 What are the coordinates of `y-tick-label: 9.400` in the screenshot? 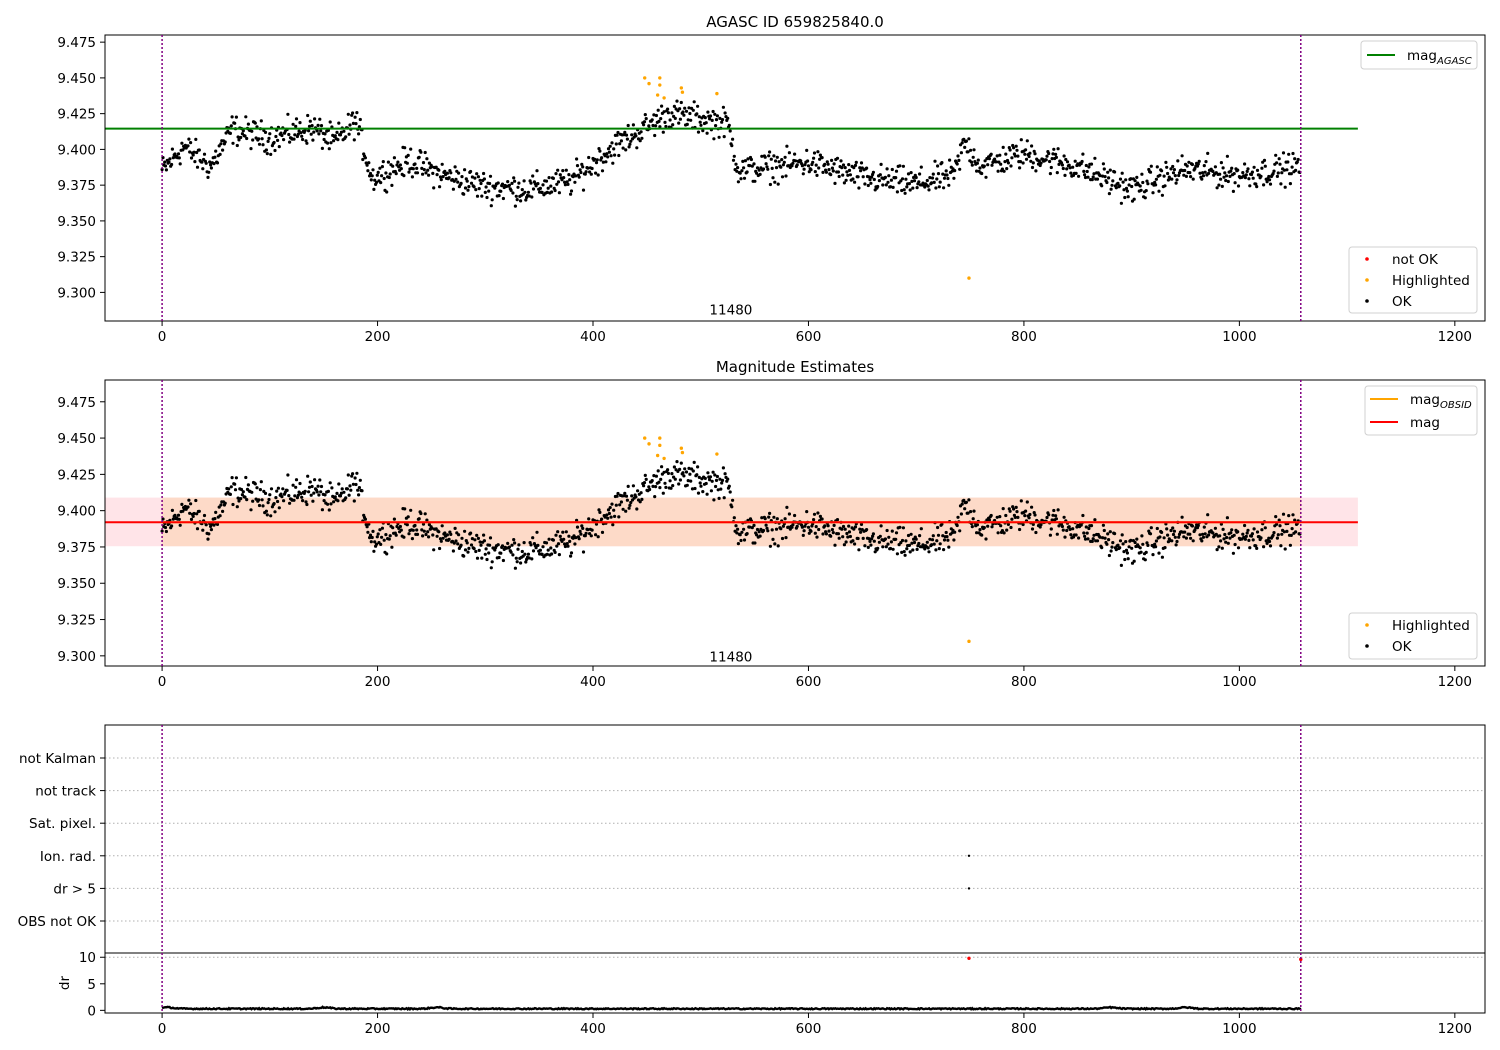 It's located at (76, 150).